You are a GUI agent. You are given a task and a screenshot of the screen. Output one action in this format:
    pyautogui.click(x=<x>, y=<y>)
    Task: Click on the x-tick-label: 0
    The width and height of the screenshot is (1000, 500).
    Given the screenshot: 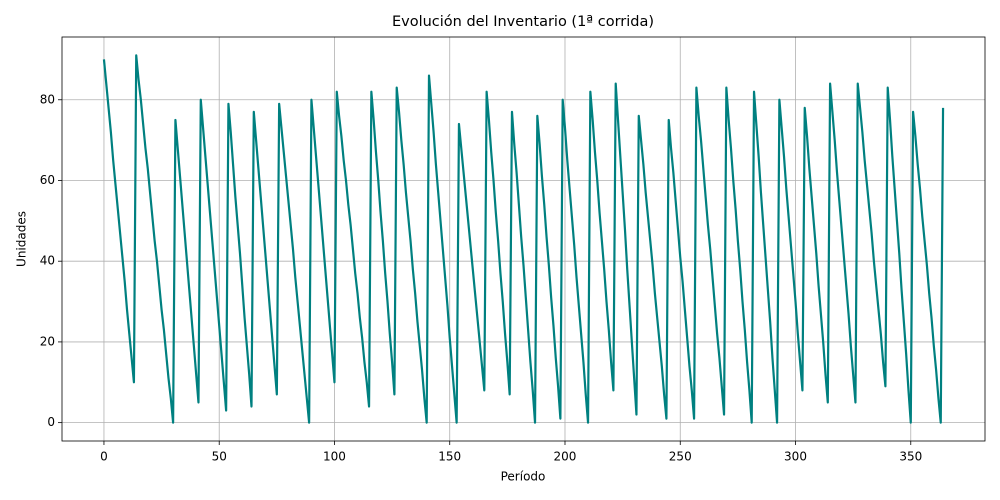 What is the action you would take?
    pyautogui.click(x=104, y=457)
    